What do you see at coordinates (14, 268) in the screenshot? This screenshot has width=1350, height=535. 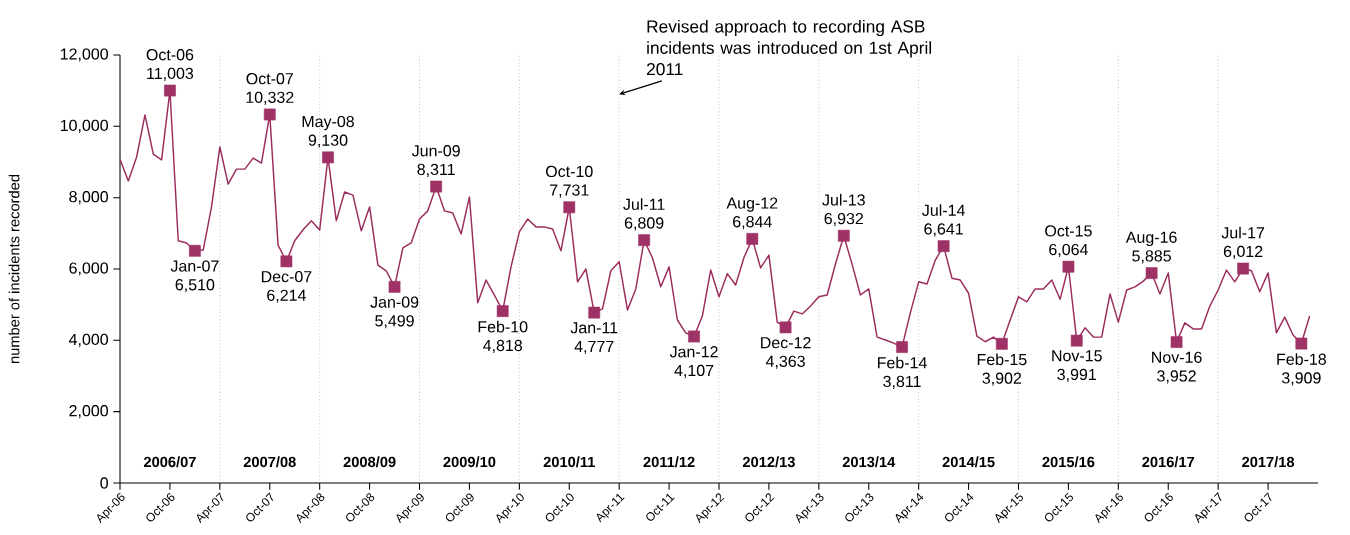 I see `y-axis-title: number of incidents recorded` at bounding box center [14, 268].